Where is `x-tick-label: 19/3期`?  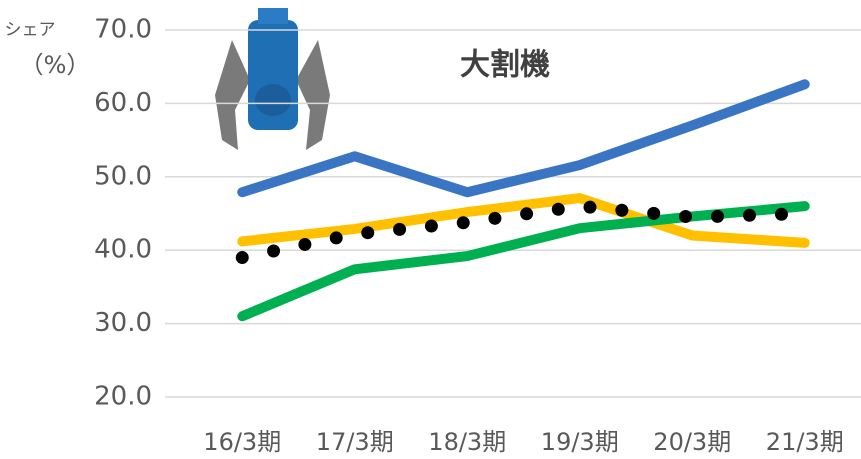 x-tick-label: 19/3期 is located at coordinates (580, 442).